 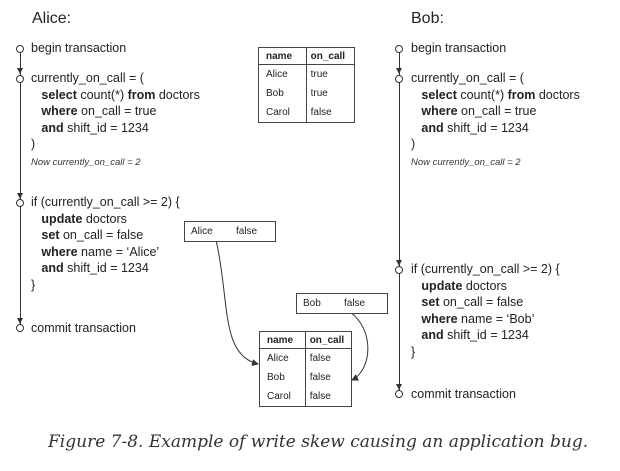 What do you see at coordinates (399, 394) in the screenshot?
I see `bob-commit-marker` at bounding box center [399, 394].